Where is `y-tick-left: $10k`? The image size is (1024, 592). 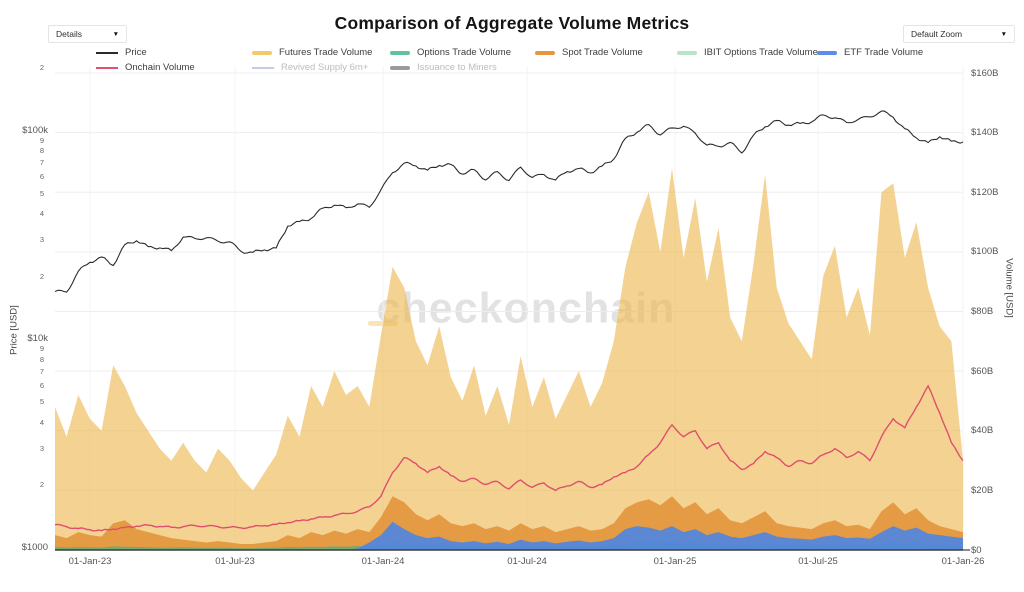 y-tick-left: $10k is located at coordinates (37, 338).